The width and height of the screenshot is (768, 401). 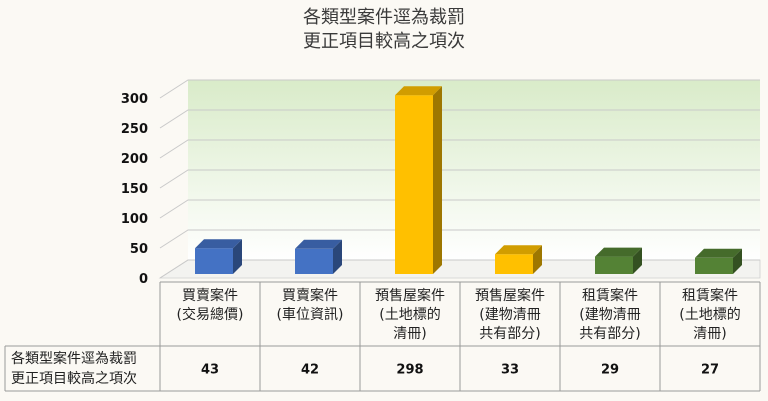 What do you see at coordinates (510, 370) in the screenshot?
I see `data-value-label: 33` at bounding box center [510, 370].